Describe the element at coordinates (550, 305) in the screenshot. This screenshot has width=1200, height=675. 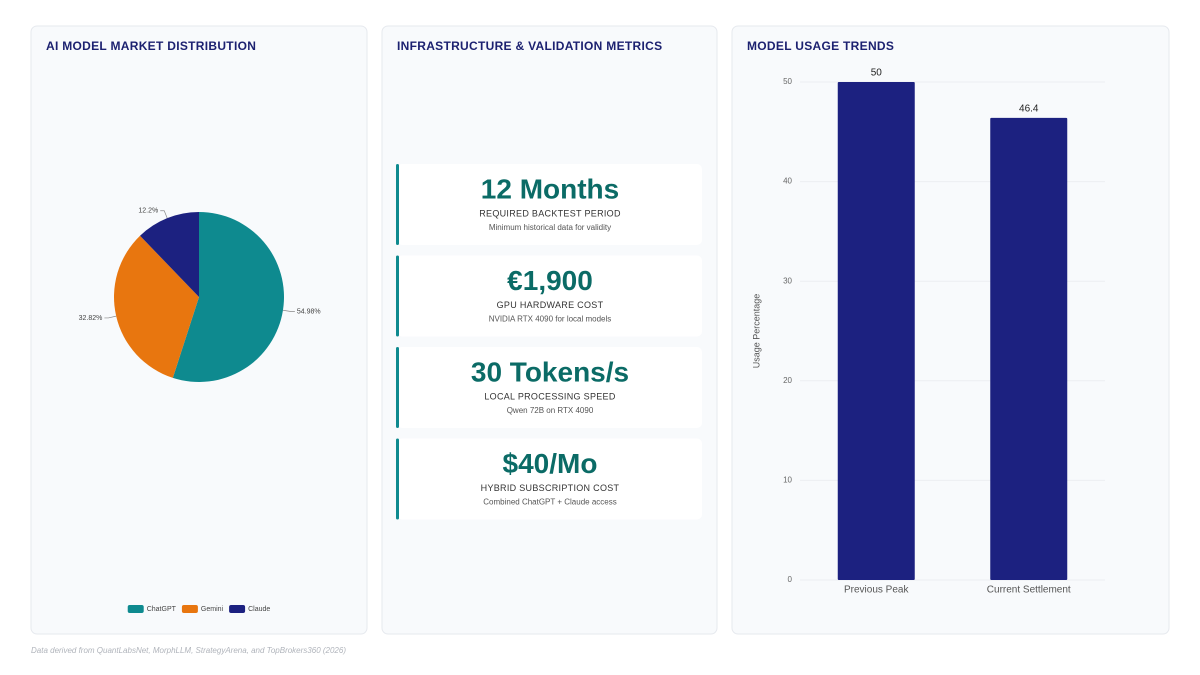
I see `metric-label: GPU HARDWARE COST` at that location.